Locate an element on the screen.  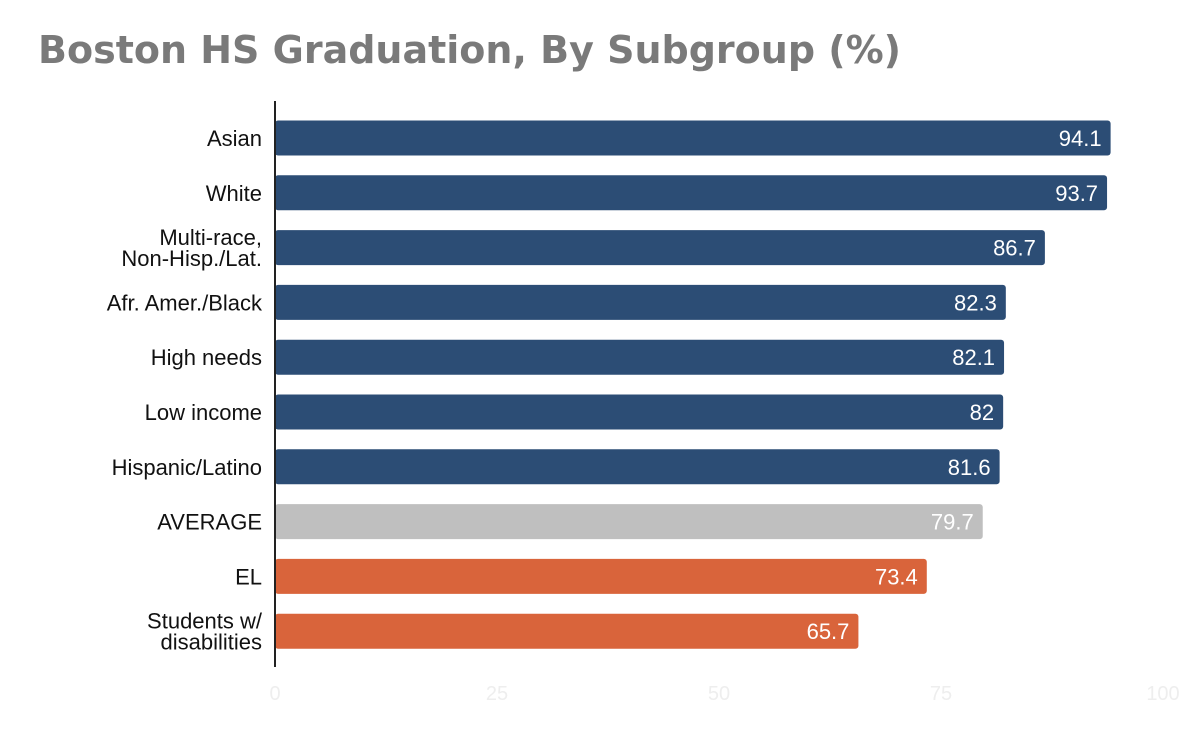
x-axis-ticks: 0 25 50 75 100 is located at coordinates (724, 694).